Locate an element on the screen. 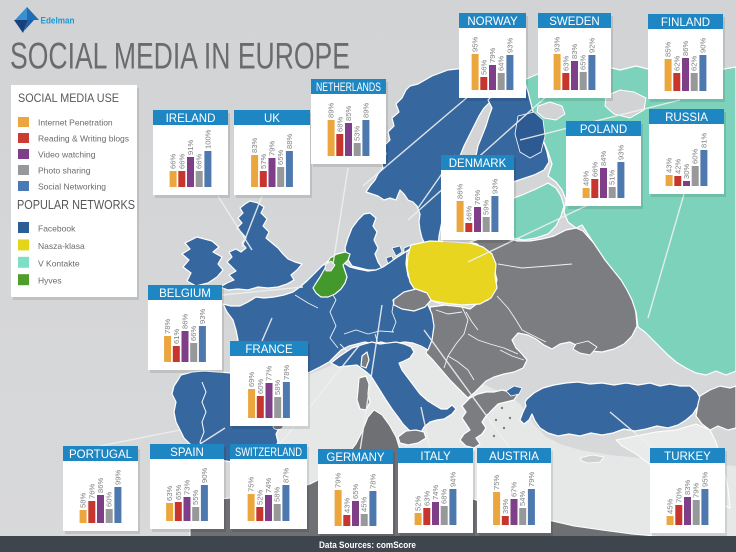 The width and height of the screenshot is (736, 552). svg-text: 70% is located at coordinates (678, 495).